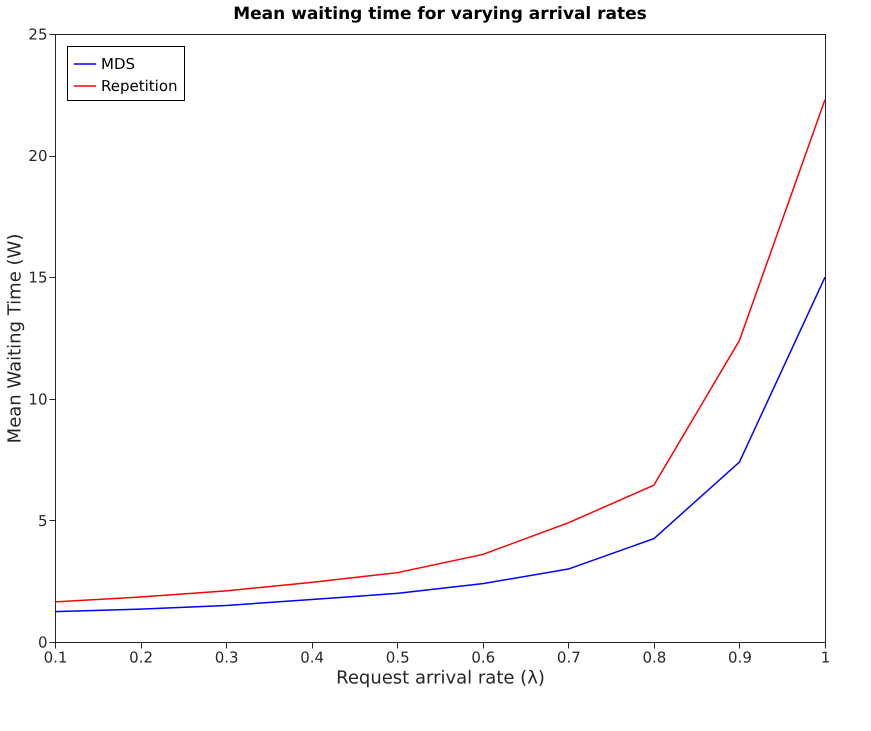 The width and height of the screenshot is (871, 731). I want to click on y-tick-label: 0, so click(43, 643).